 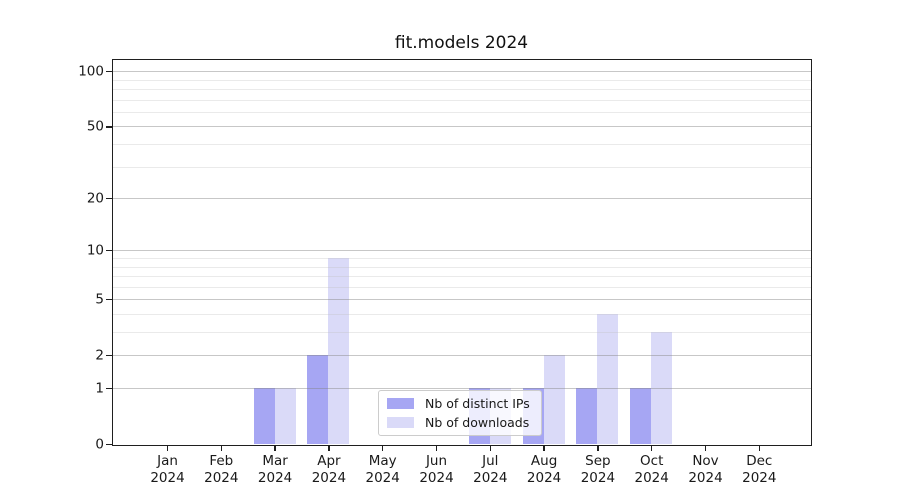 I want to click on x-tick-label: Sep 2024, so click(x=598, y=470).